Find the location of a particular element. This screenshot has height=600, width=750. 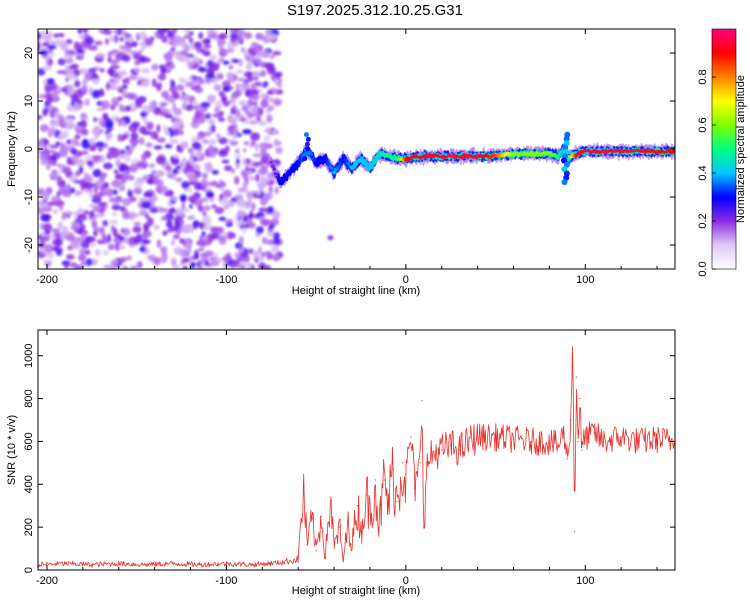

colorbar-tick-label: 0.2 is located at coordinates (703, 220).